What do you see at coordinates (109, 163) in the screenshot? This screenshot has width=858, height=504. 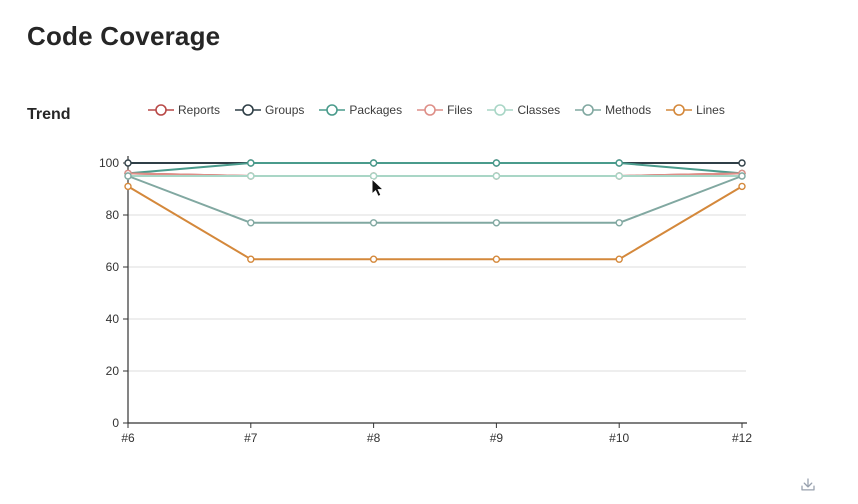 I see `y-tick-label: 100` at bounding box center [109, 163].